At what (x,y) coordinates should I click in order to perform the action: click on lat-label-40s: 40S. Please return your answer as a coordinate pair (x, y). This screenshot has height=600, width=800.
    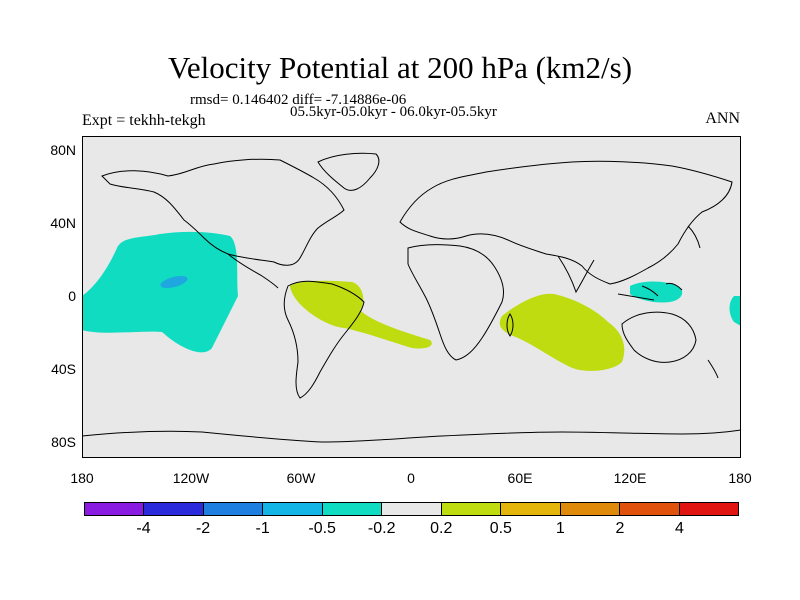
    Looking at the image, I should click on (63, 369).